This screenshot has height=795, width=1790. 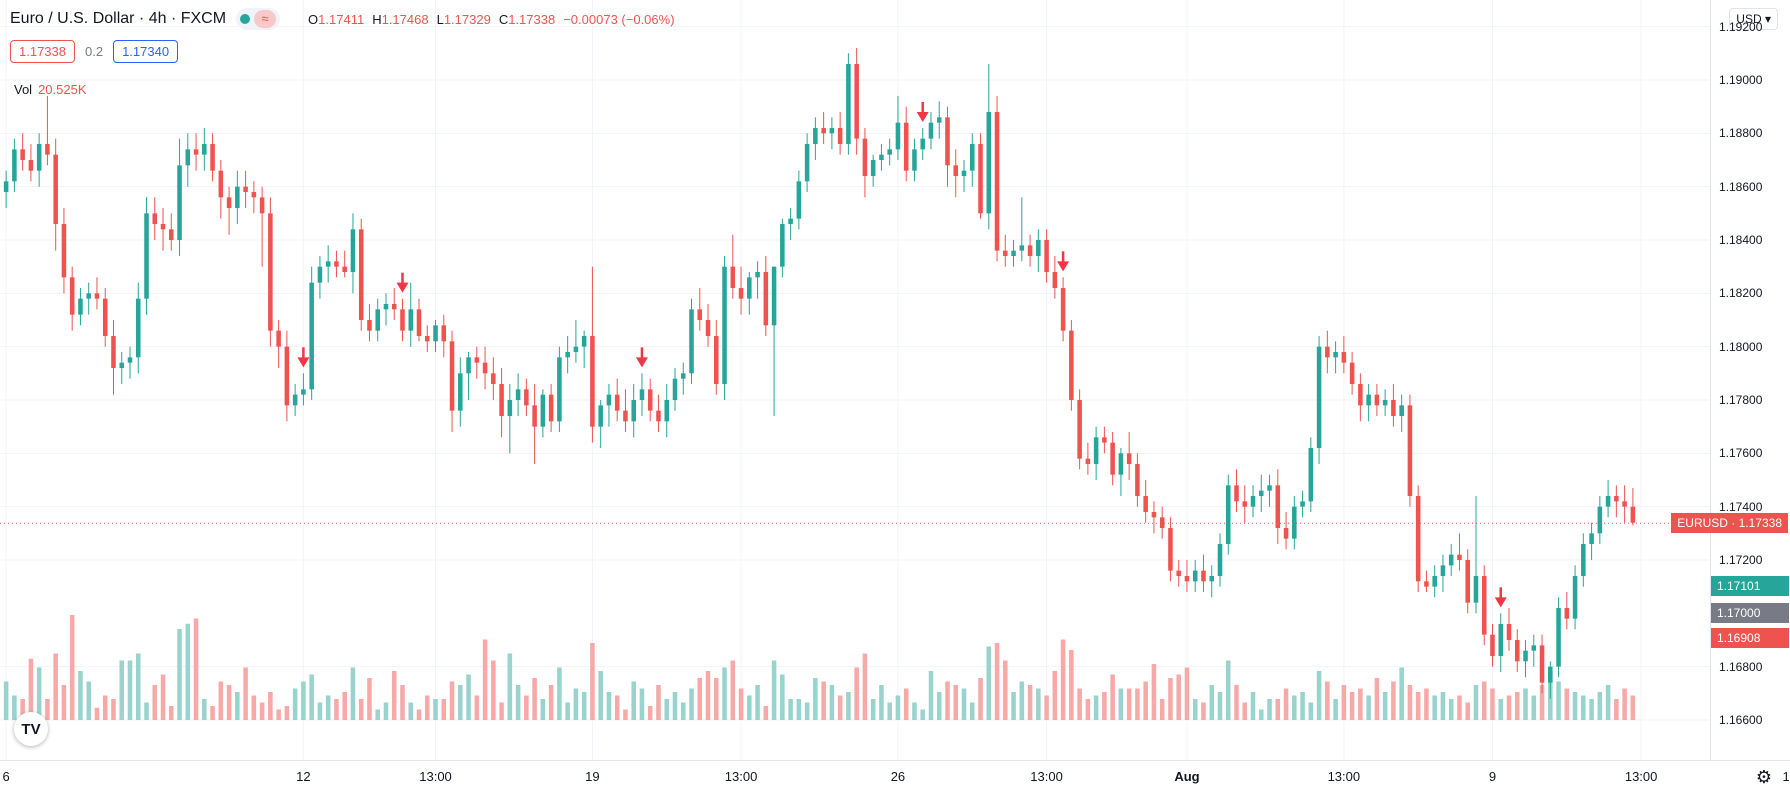 What do you see at coordinates (1753, 19) in the screenshot?
I see `currency-select: USD ▾` at bounding box center [1753, 19].